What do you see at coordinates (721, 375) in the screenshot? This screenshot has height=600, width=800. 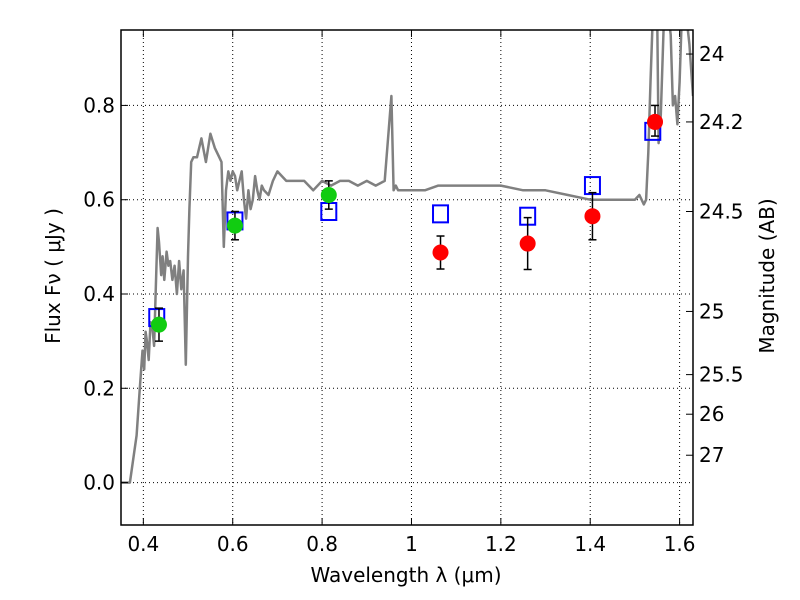 I see `magnitude-tick-label: 25.5` at bounding box center [721, 375].